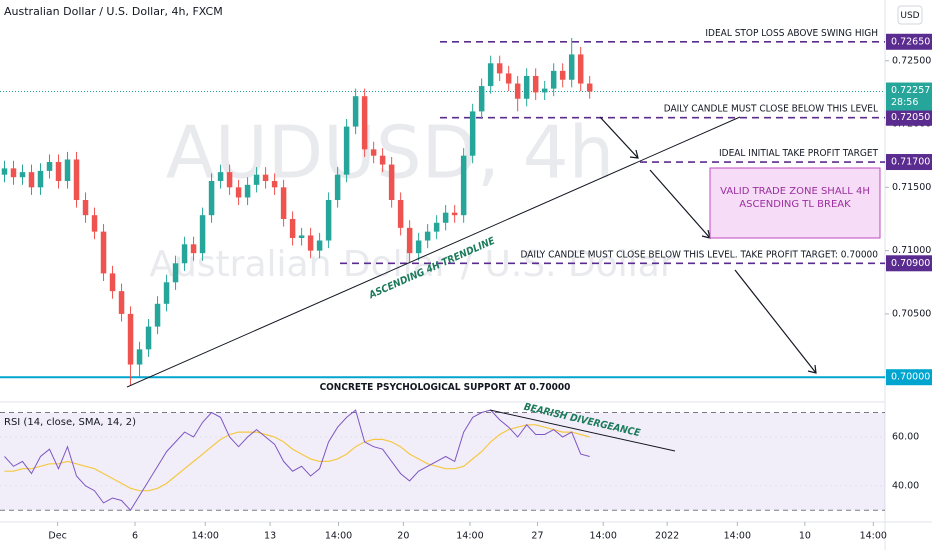  What do you see at coordinates (911, 187) in the screenshot?
I see `y-tick-label: 0.71500` at bounding box center [911, 187].